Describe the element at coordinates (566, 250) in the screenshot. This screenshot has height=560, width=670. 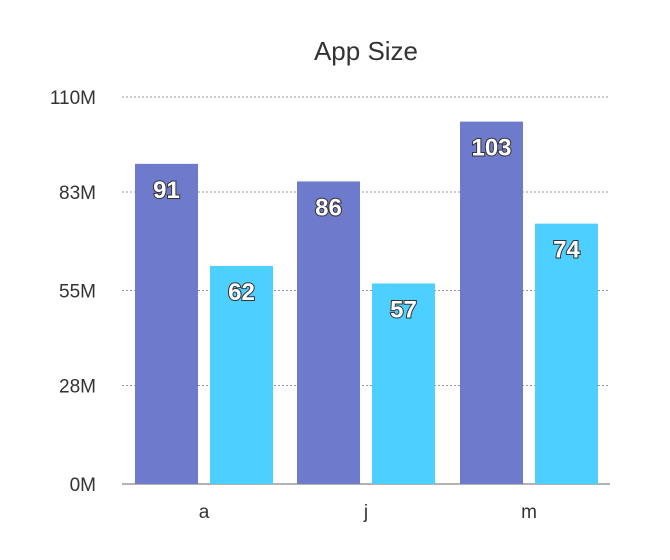
I see `bar-value-label: 74` at that location.